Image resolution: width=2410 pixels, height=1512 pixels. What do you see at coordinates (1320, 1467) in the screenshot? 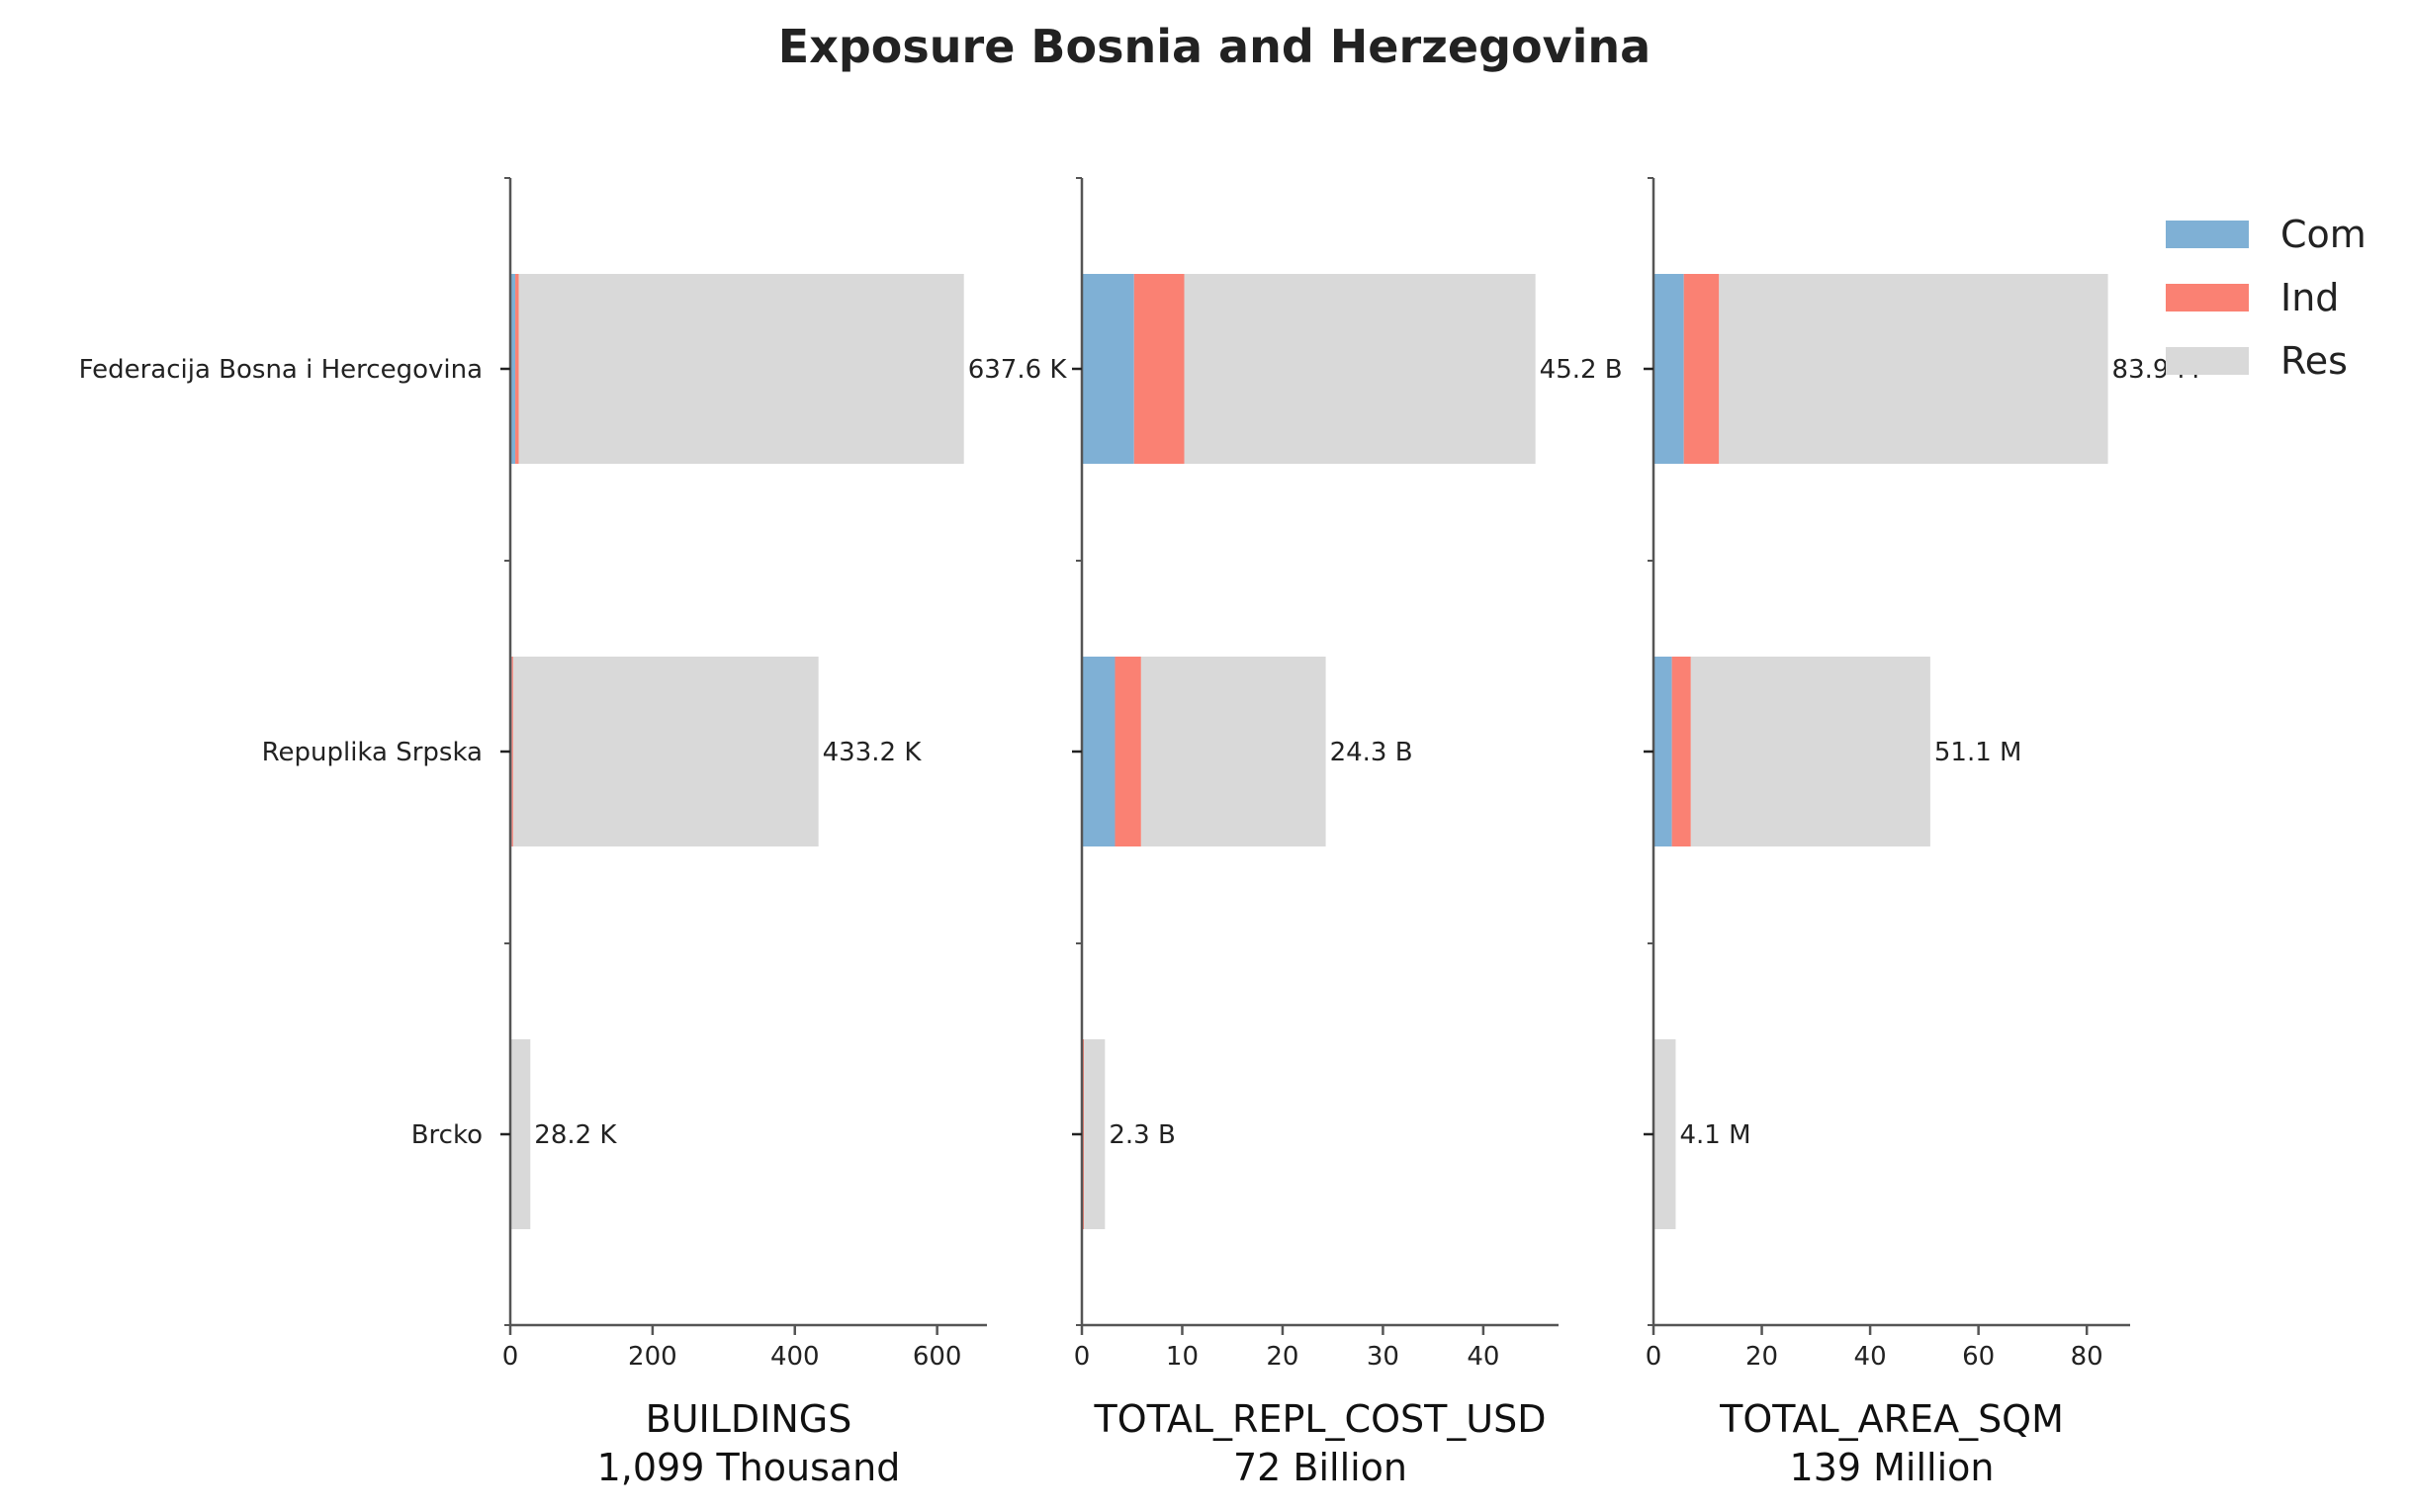
I see `x-axis-subtitle: 72 Billion` at bounding box center [1320, 1467].